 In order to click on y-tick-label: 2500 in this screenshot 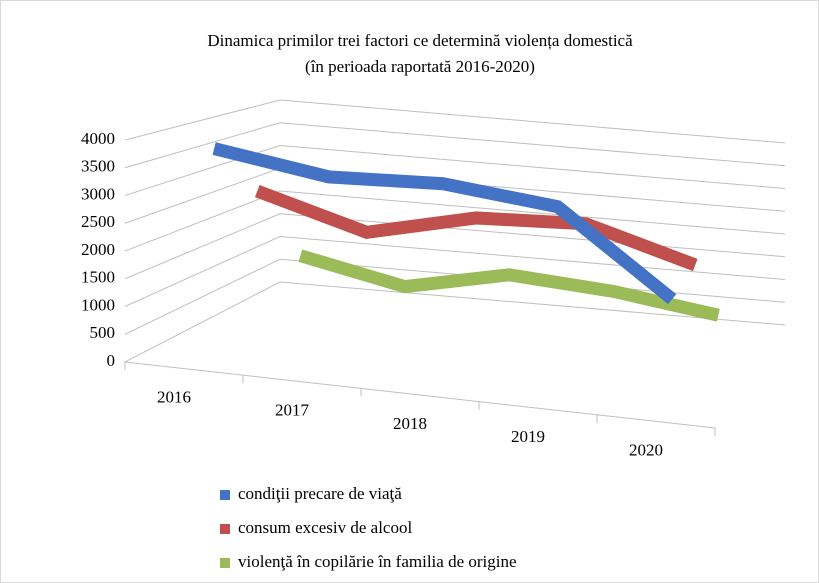, I will do `click(98, 221)`.